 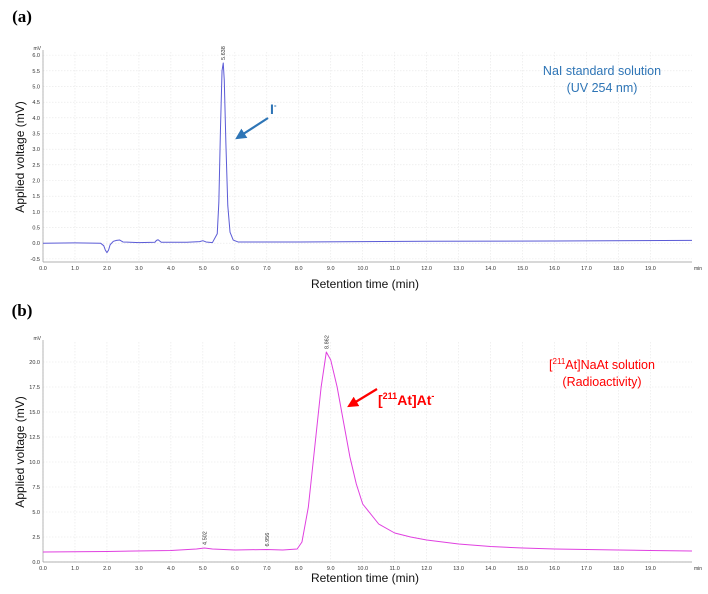 I want to click on annotation-text: NaAt solution, so click(x=618, y=365).